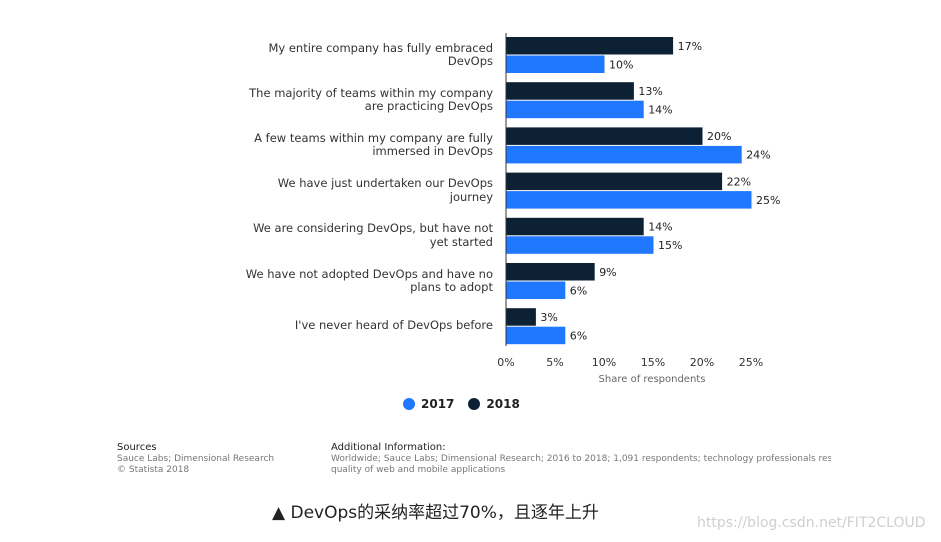 The height and width of the screenshot is (542, 941). Describe the element at coordinates (418, 470) in the screenshot. I see `additional-info-line-2: quality of web and mobile applications` at that location.